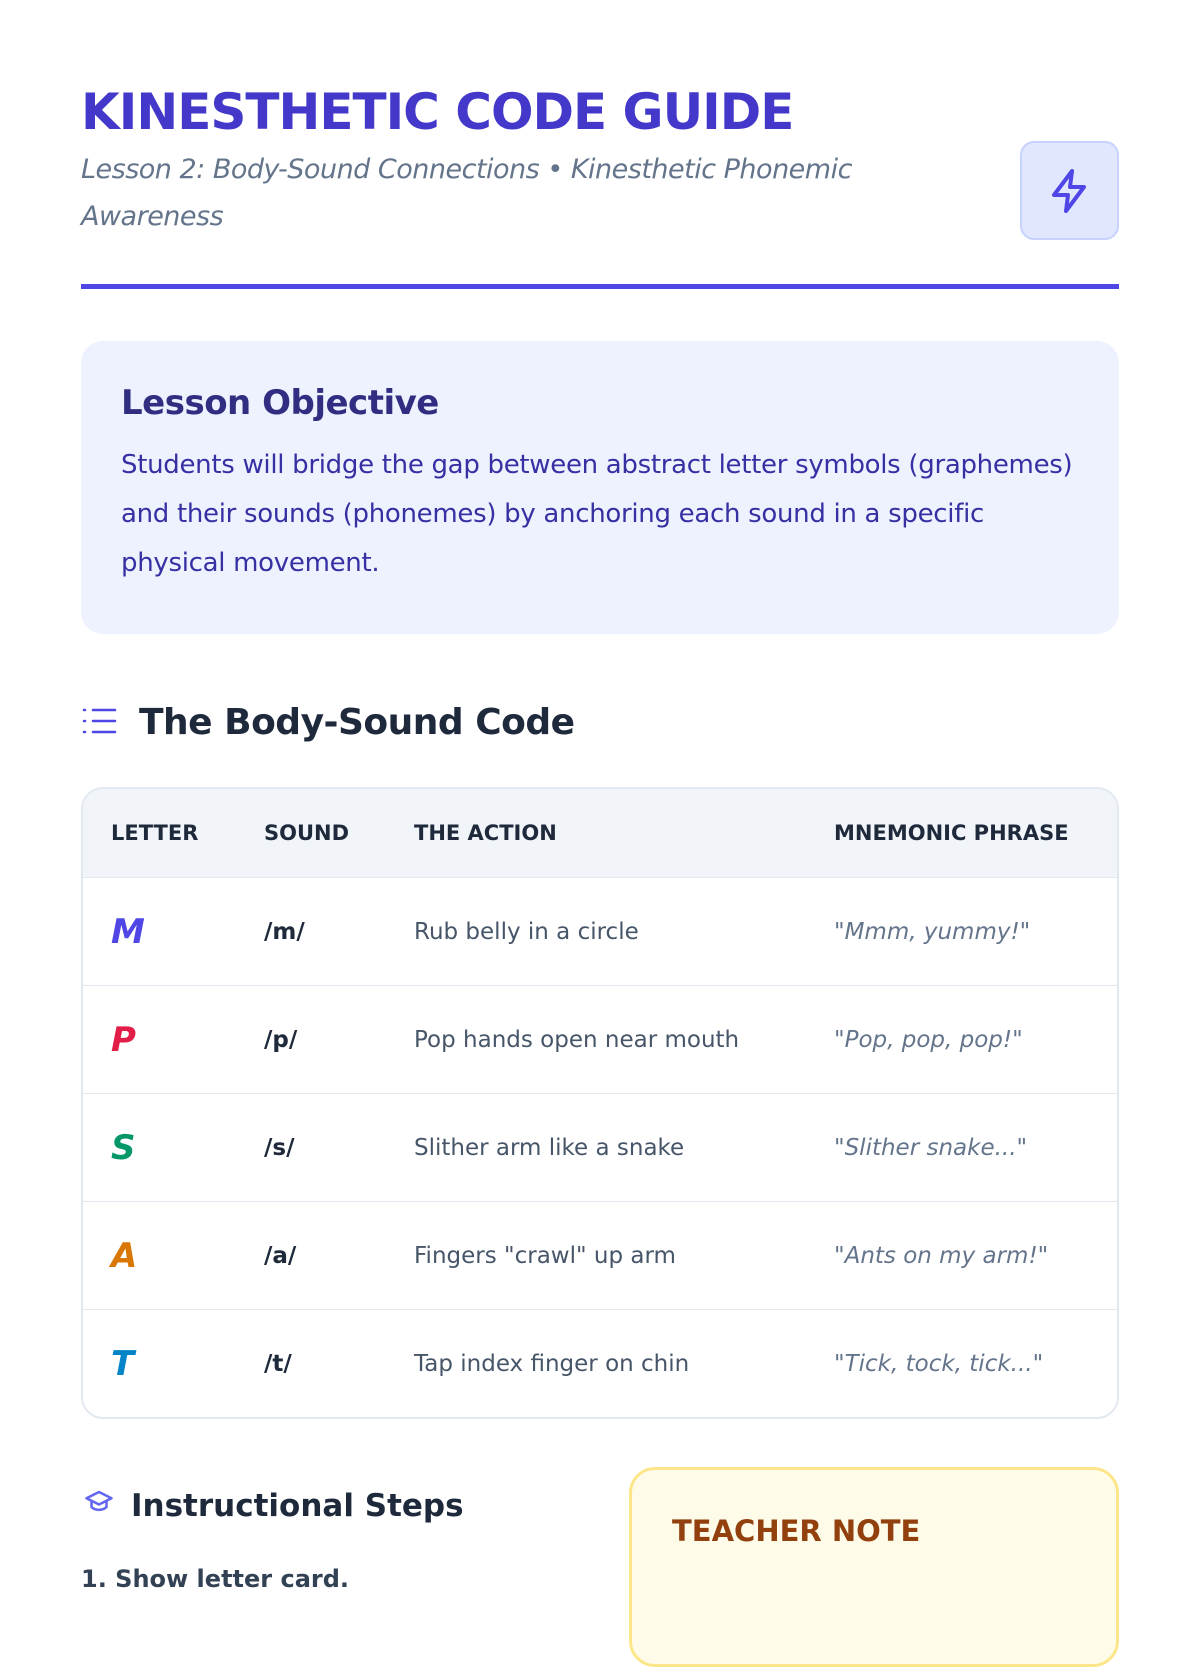 Image resolution: width=1200 pixels, height=1667 pixels. I want to click on action-cell: Fingers "crawl" up arm, so click(596, 1255).